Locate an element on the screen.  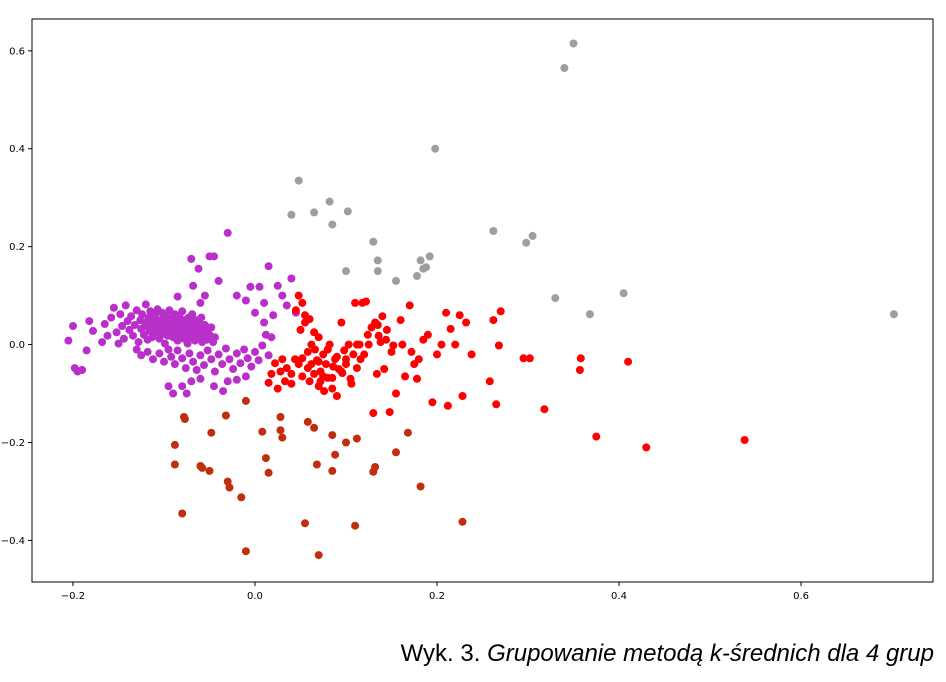
y-tick-label: −0.4 is located at coordinates (13, 541).